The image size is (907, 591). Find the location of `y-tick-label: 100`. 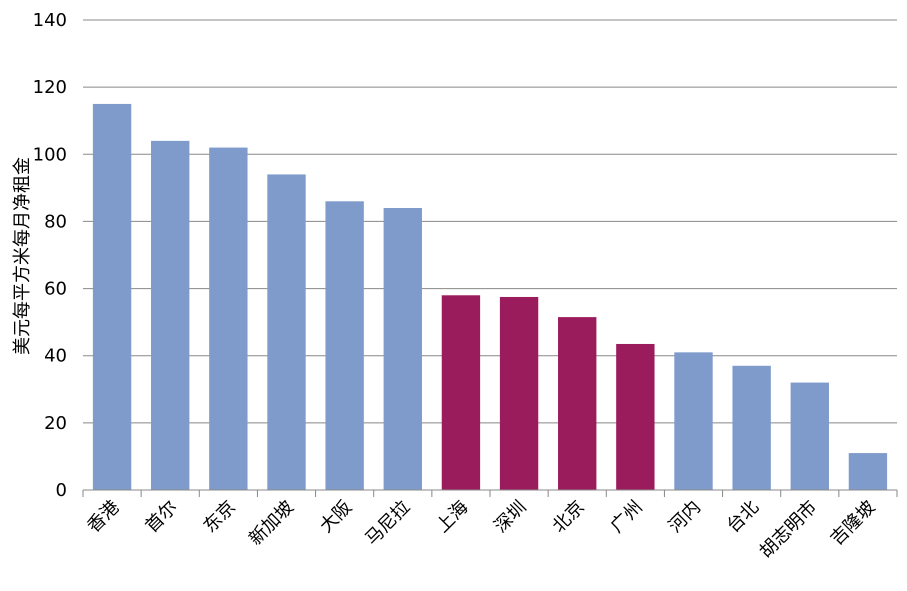

y-tick-label: 100 is located at coordinates (50, 154).